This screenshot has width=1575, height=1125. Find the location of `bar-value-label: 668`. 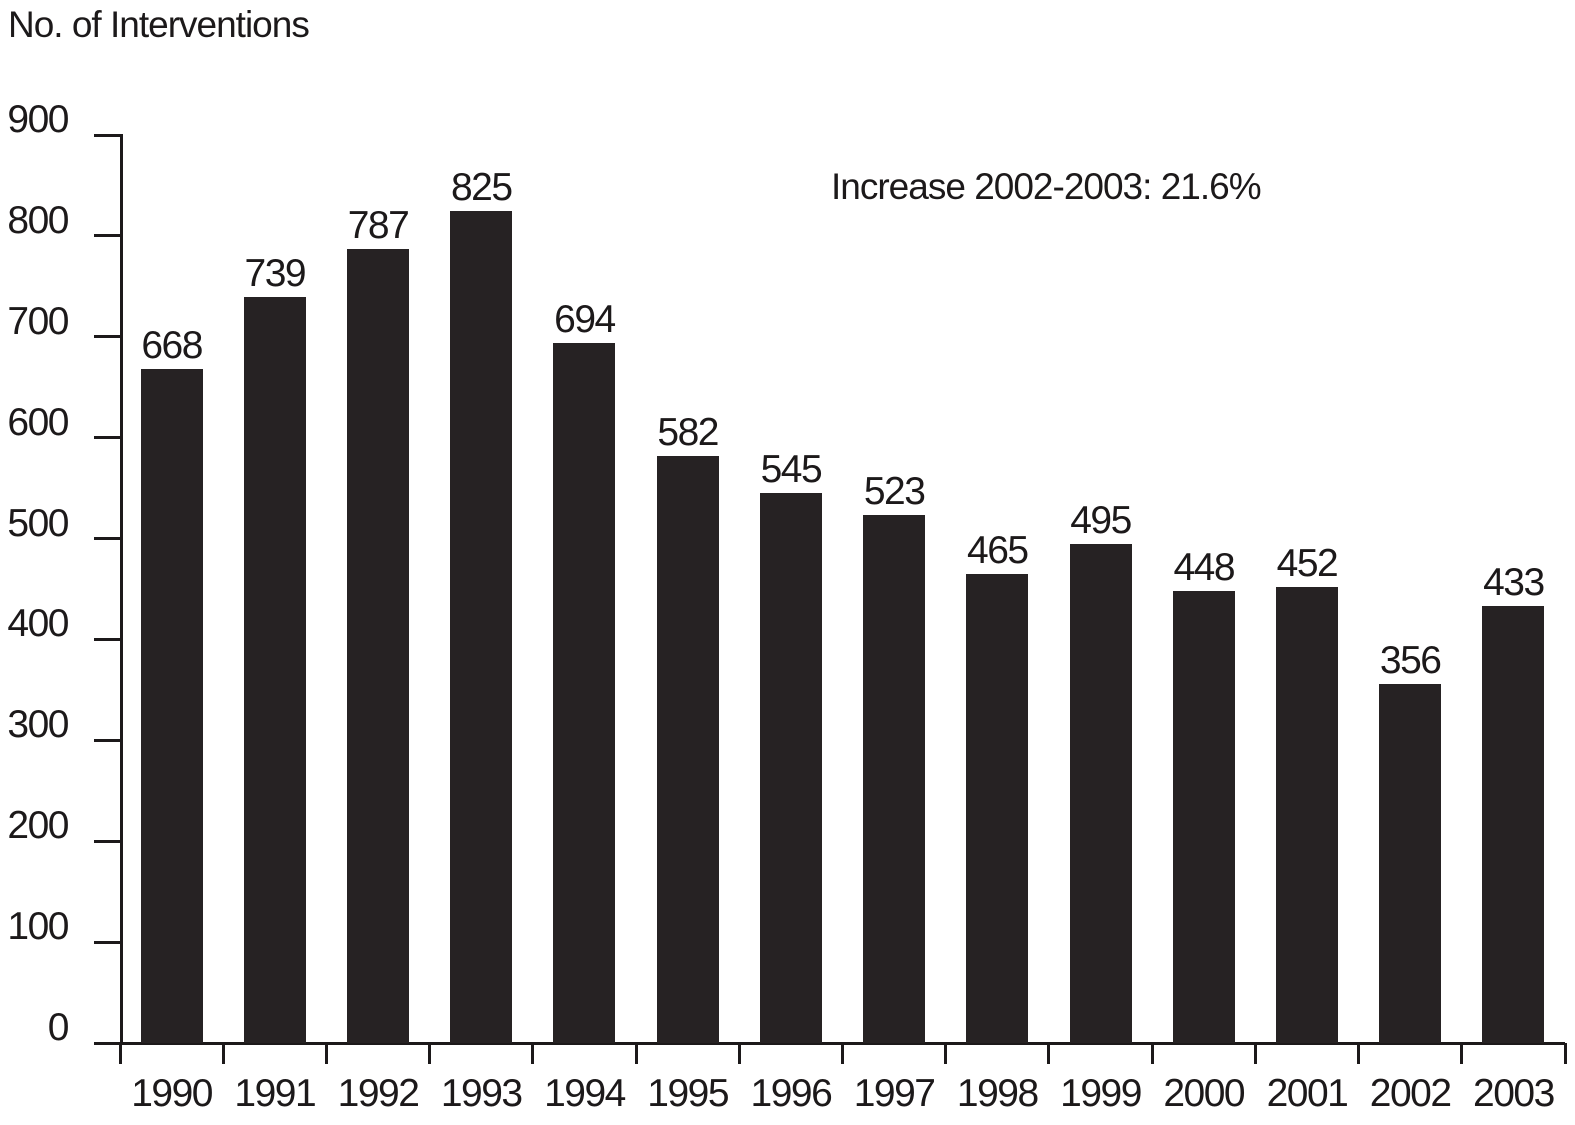

bar-value-label: 668 is located at coordinates (172, 346).